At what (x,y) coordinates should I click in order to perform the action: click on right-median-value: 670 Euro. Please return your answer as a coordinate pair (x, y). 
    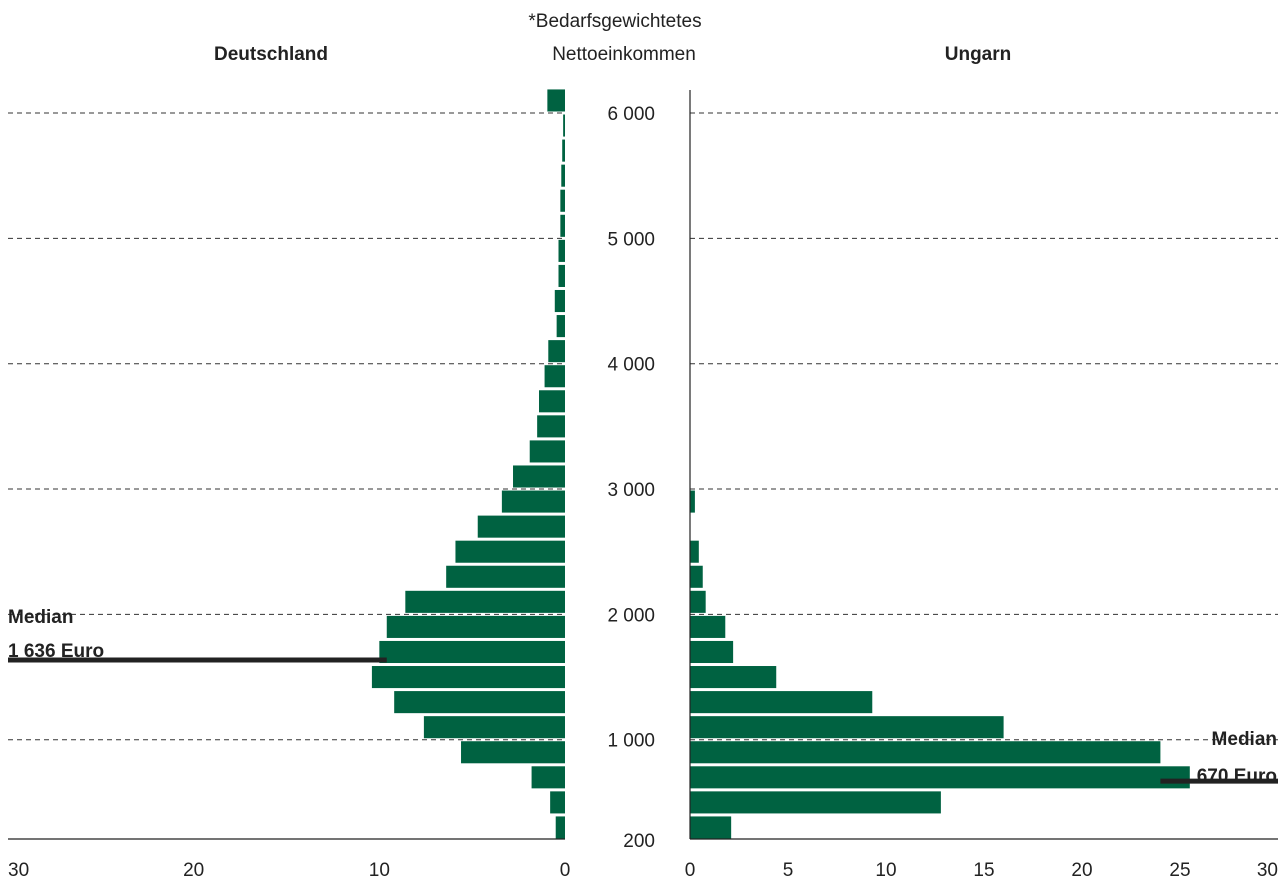
    Looking at the image, I should click on (1237, 776).